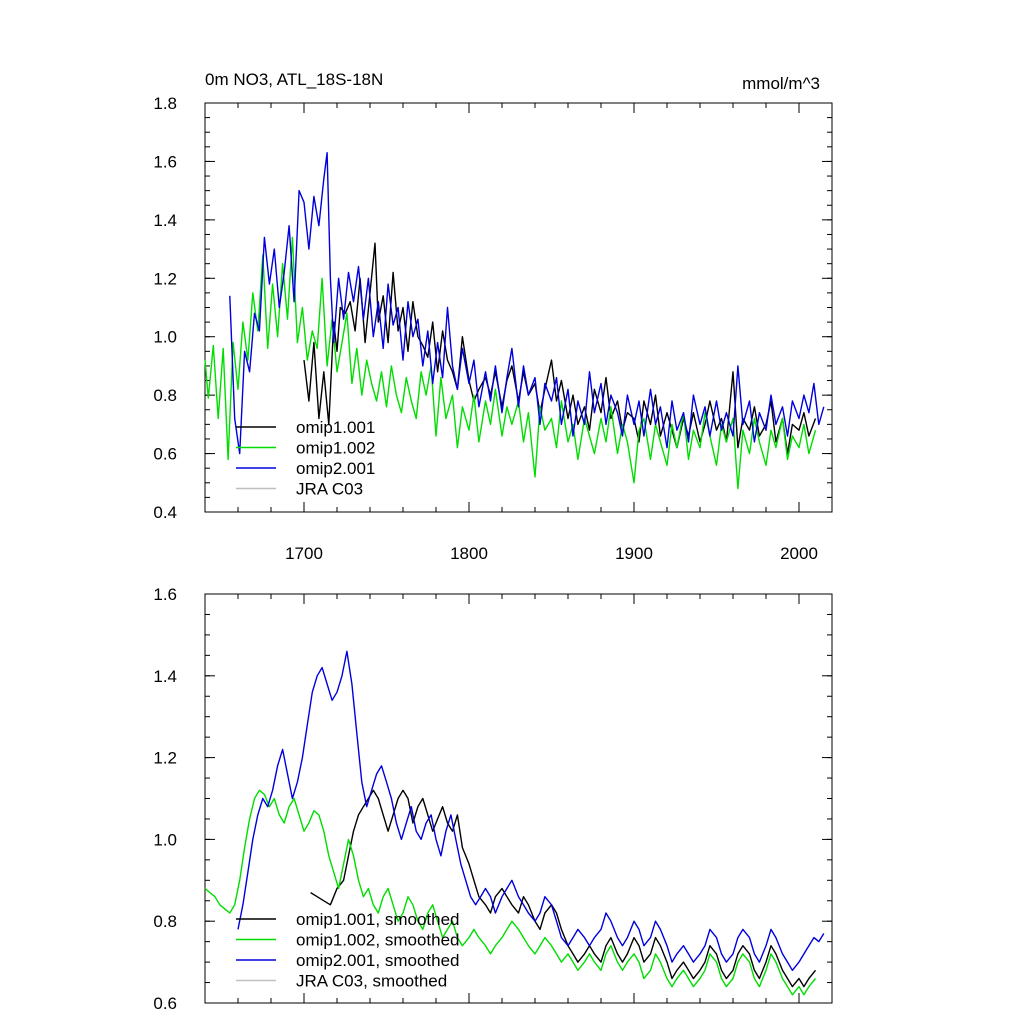  Describe the element at coordinates (378, 960) in the screenshot. I see `legend-label: omip2.001, smoothed` at that location.